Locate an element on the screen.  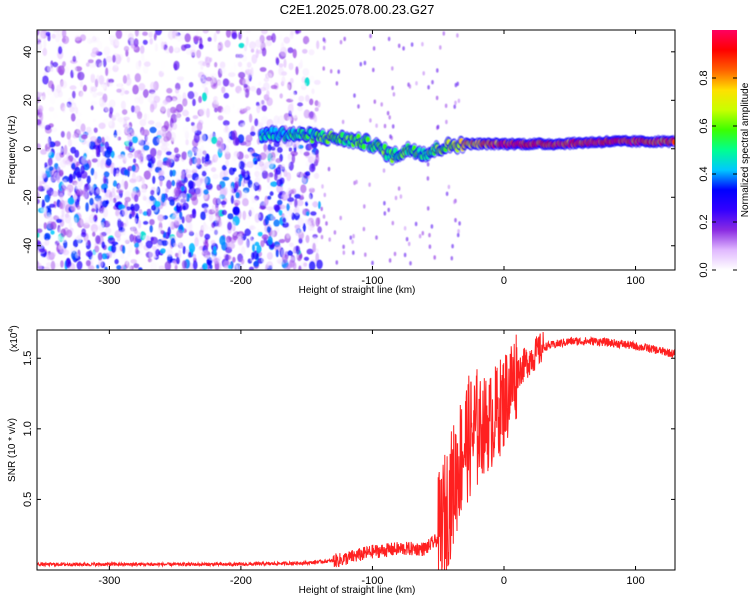
snr-y-tick-label: 0.5 is located at coordinates (28, 499).